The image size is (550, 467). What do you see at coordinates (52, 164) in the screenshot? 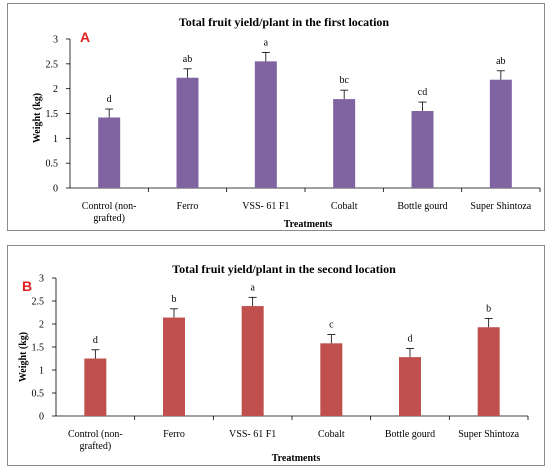
I see `chart-a-y-tick-label: 0.5` at bounding box center [52, 164].